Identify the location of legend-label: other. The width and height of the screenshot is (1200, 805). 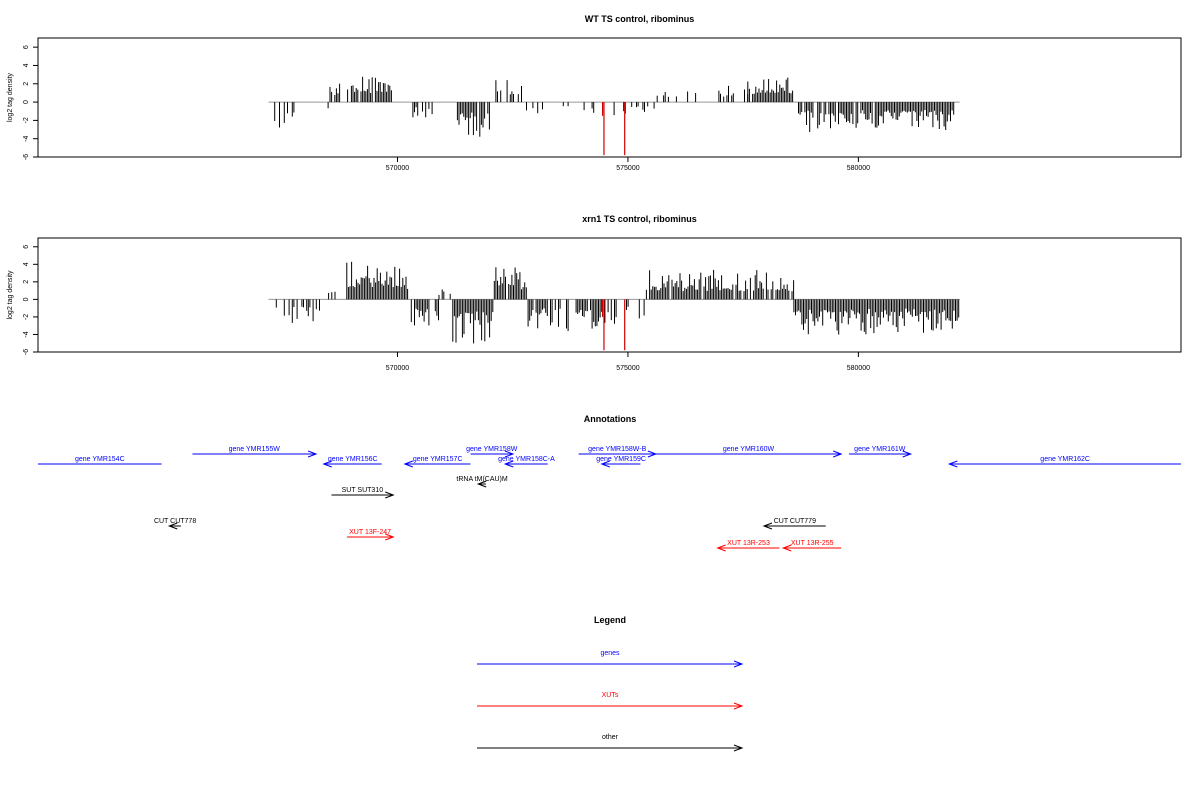
(610, 737).